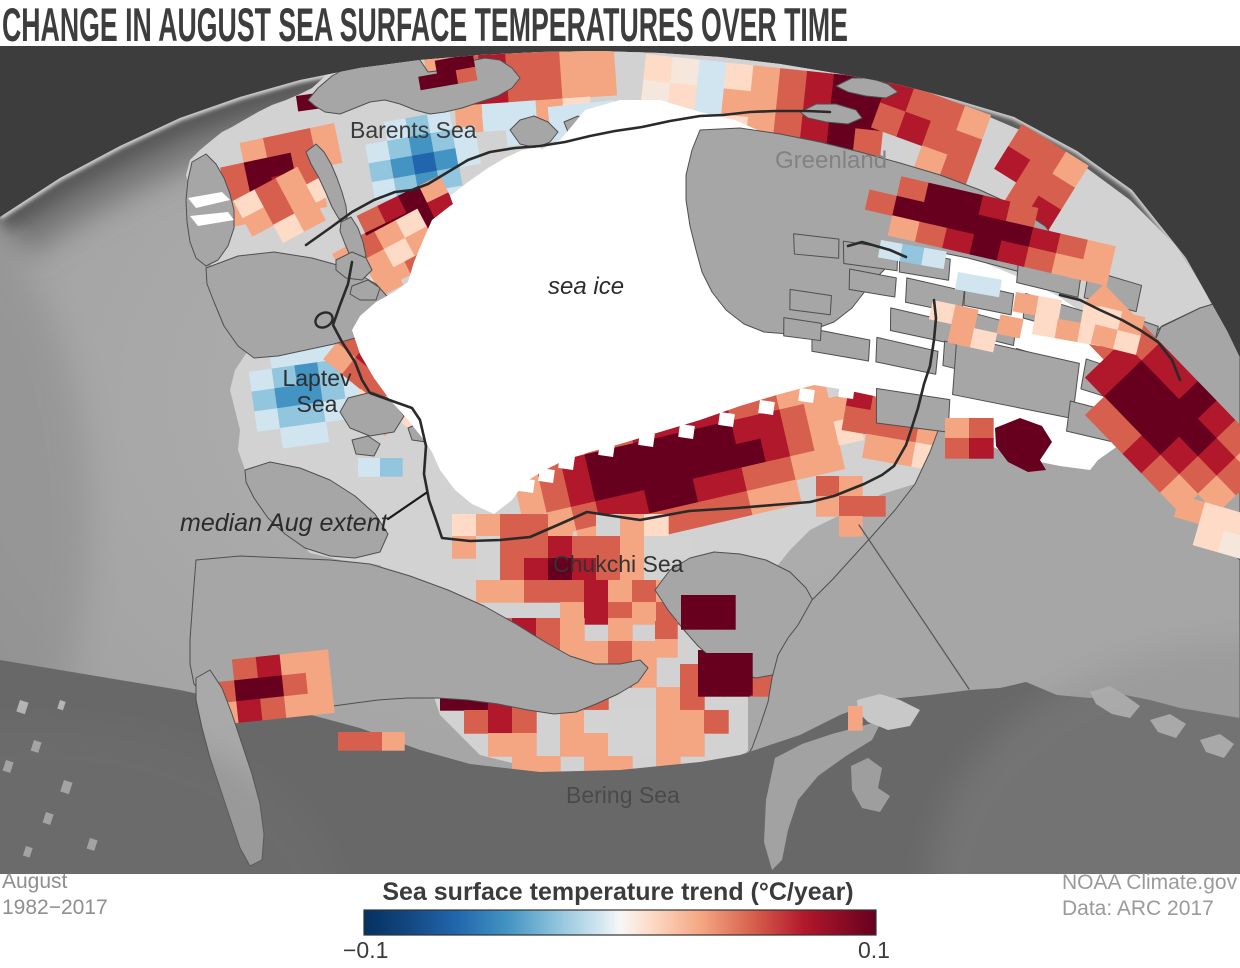 The height and width of the screenshot is (968, 1240). Describe the element at coordinates (284, 523) in the screenshot. I see `svg-text: median Aug extent` at that location.